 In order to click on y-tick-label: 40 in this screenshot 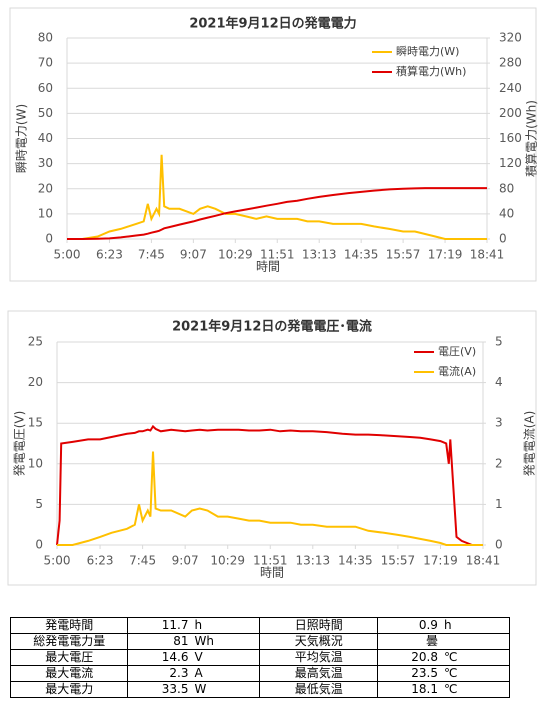, I will do `click(45, 138)`.